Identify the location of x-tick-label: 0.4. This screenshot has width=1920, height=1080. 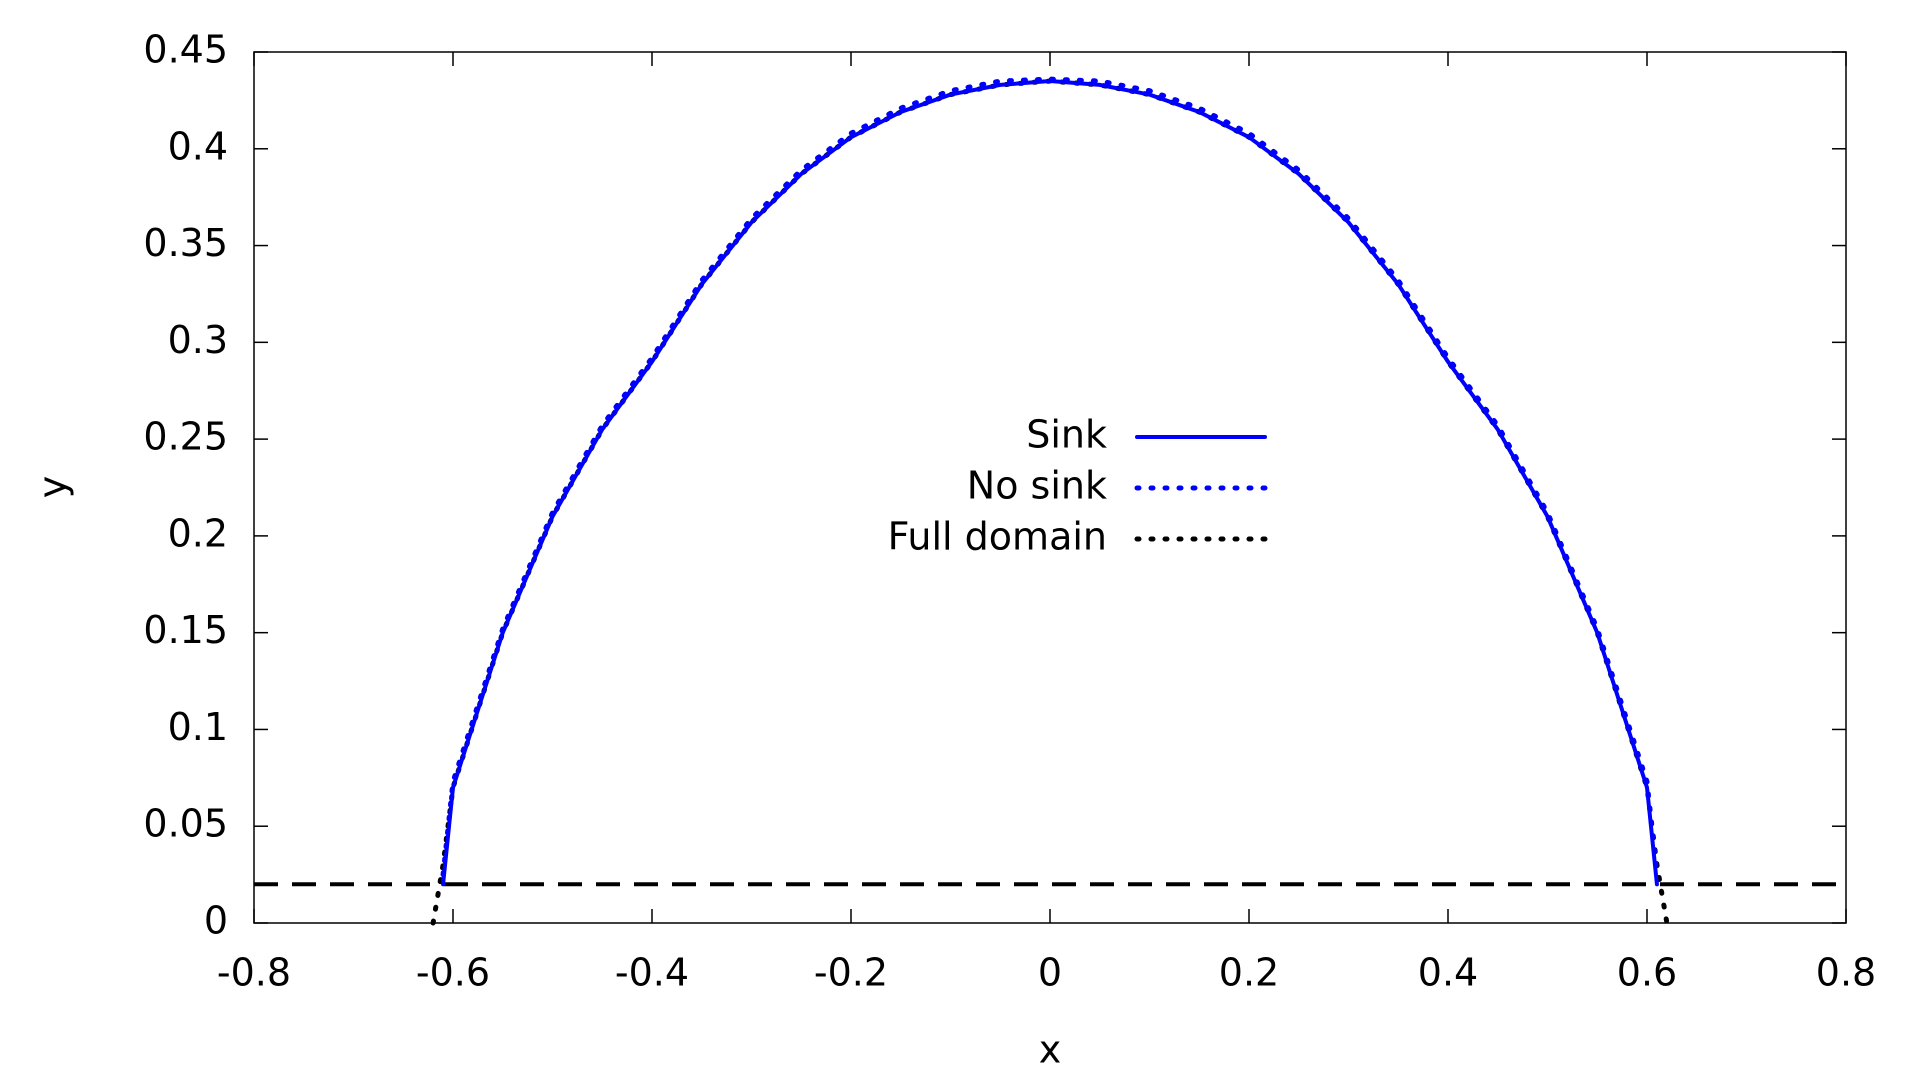
(1448, 973).